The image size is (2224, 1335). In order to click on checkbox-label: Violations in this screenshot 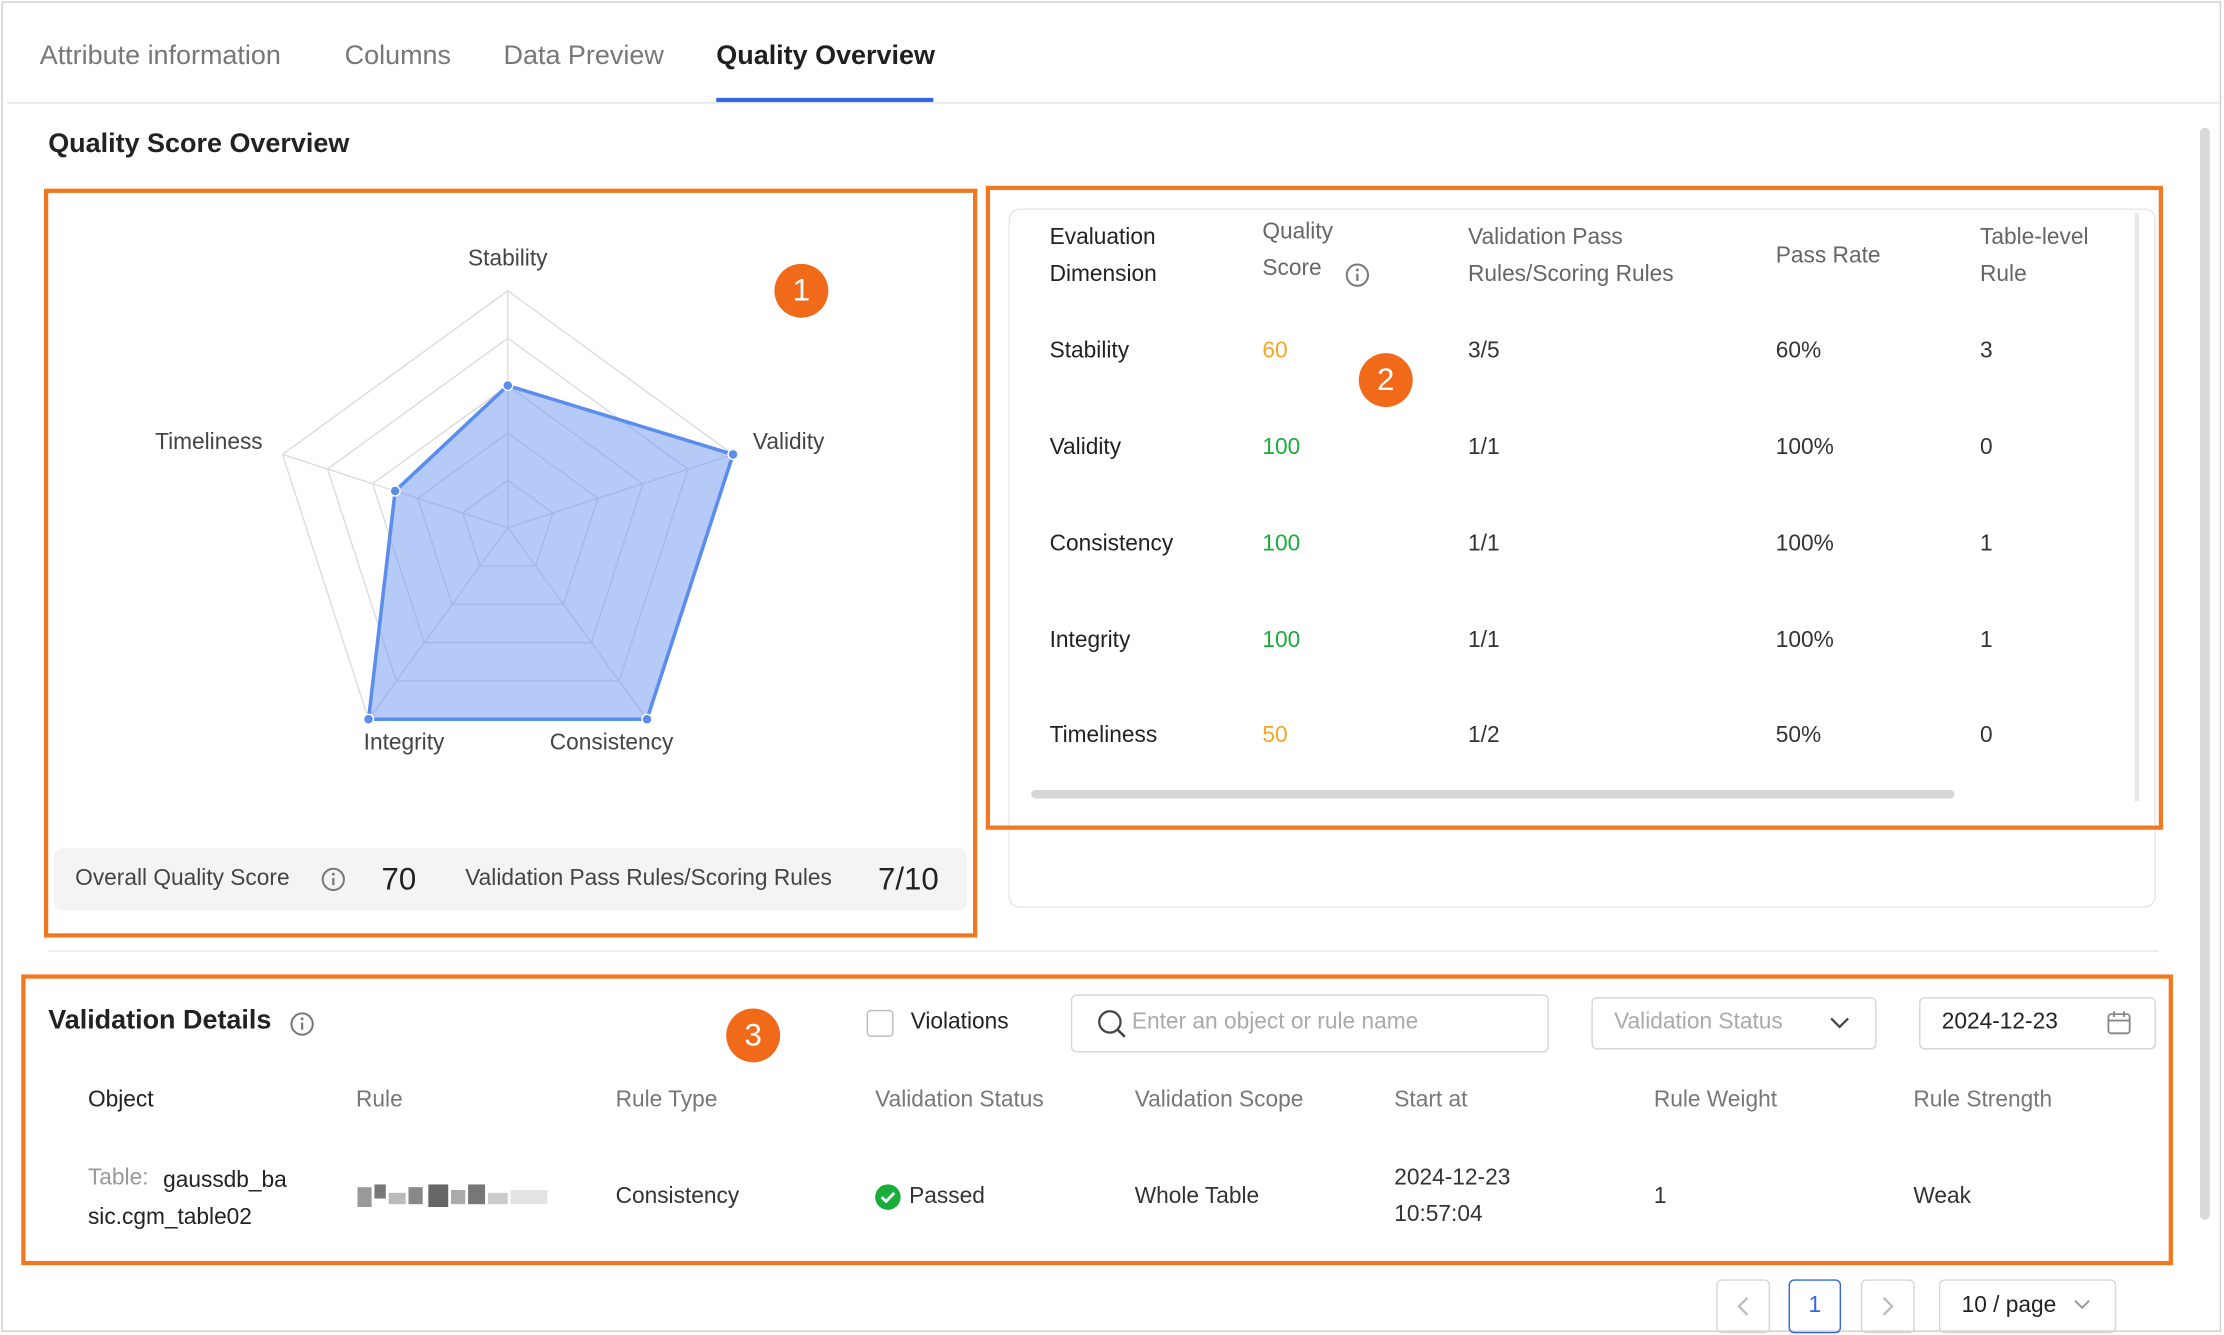, I will do `click(959, 1021)`.